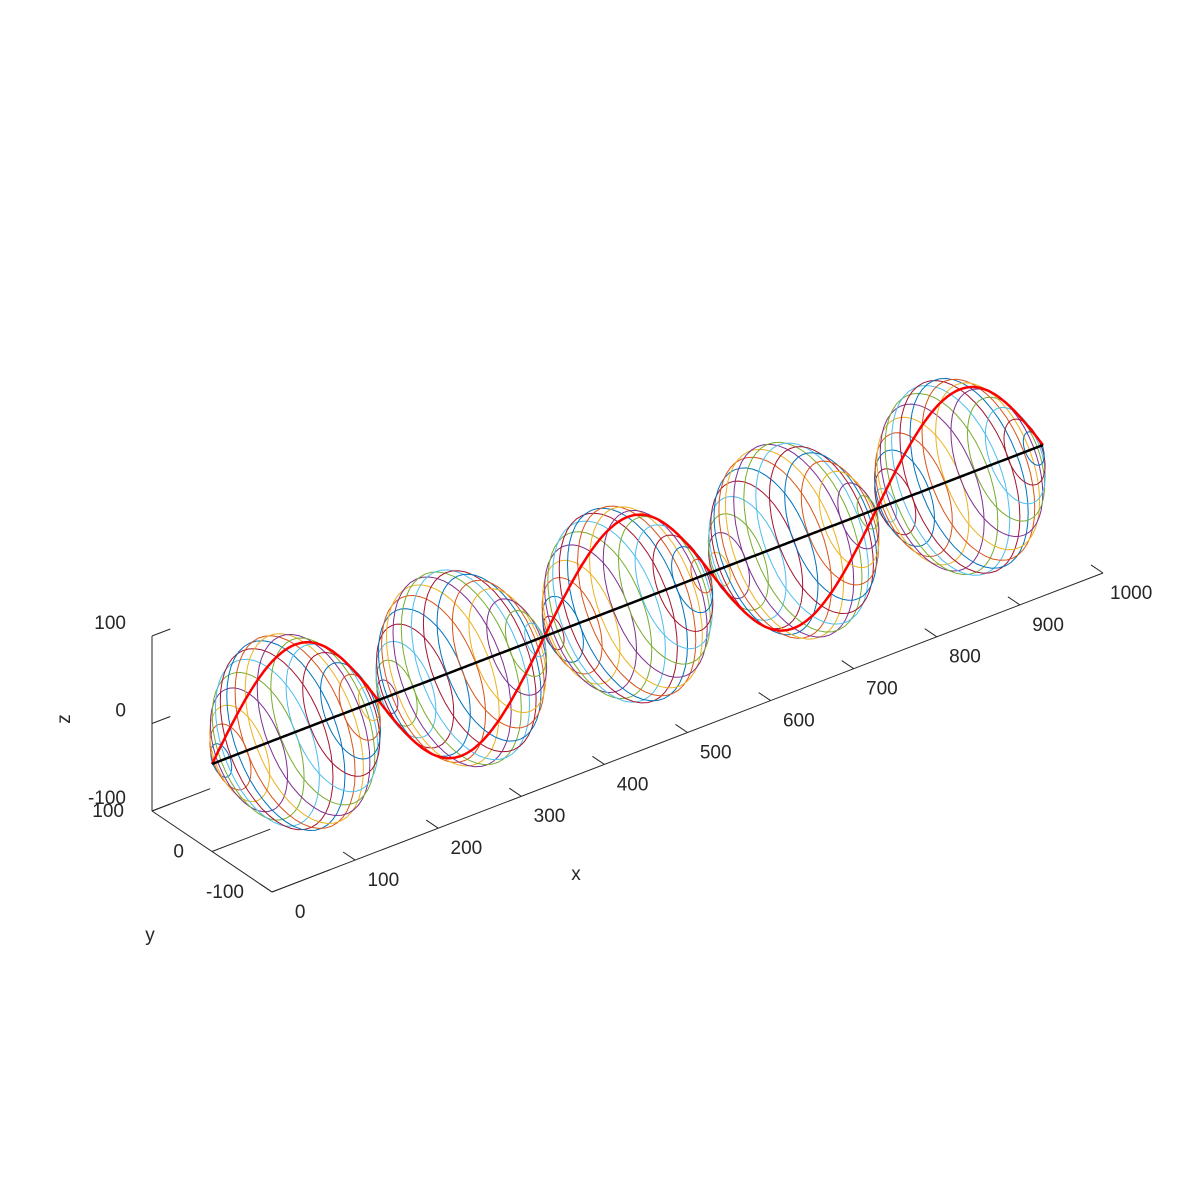 The height and width of the screenshot is (1200, 1200). I want to click on x-axis-label: x, so click(576, 874).